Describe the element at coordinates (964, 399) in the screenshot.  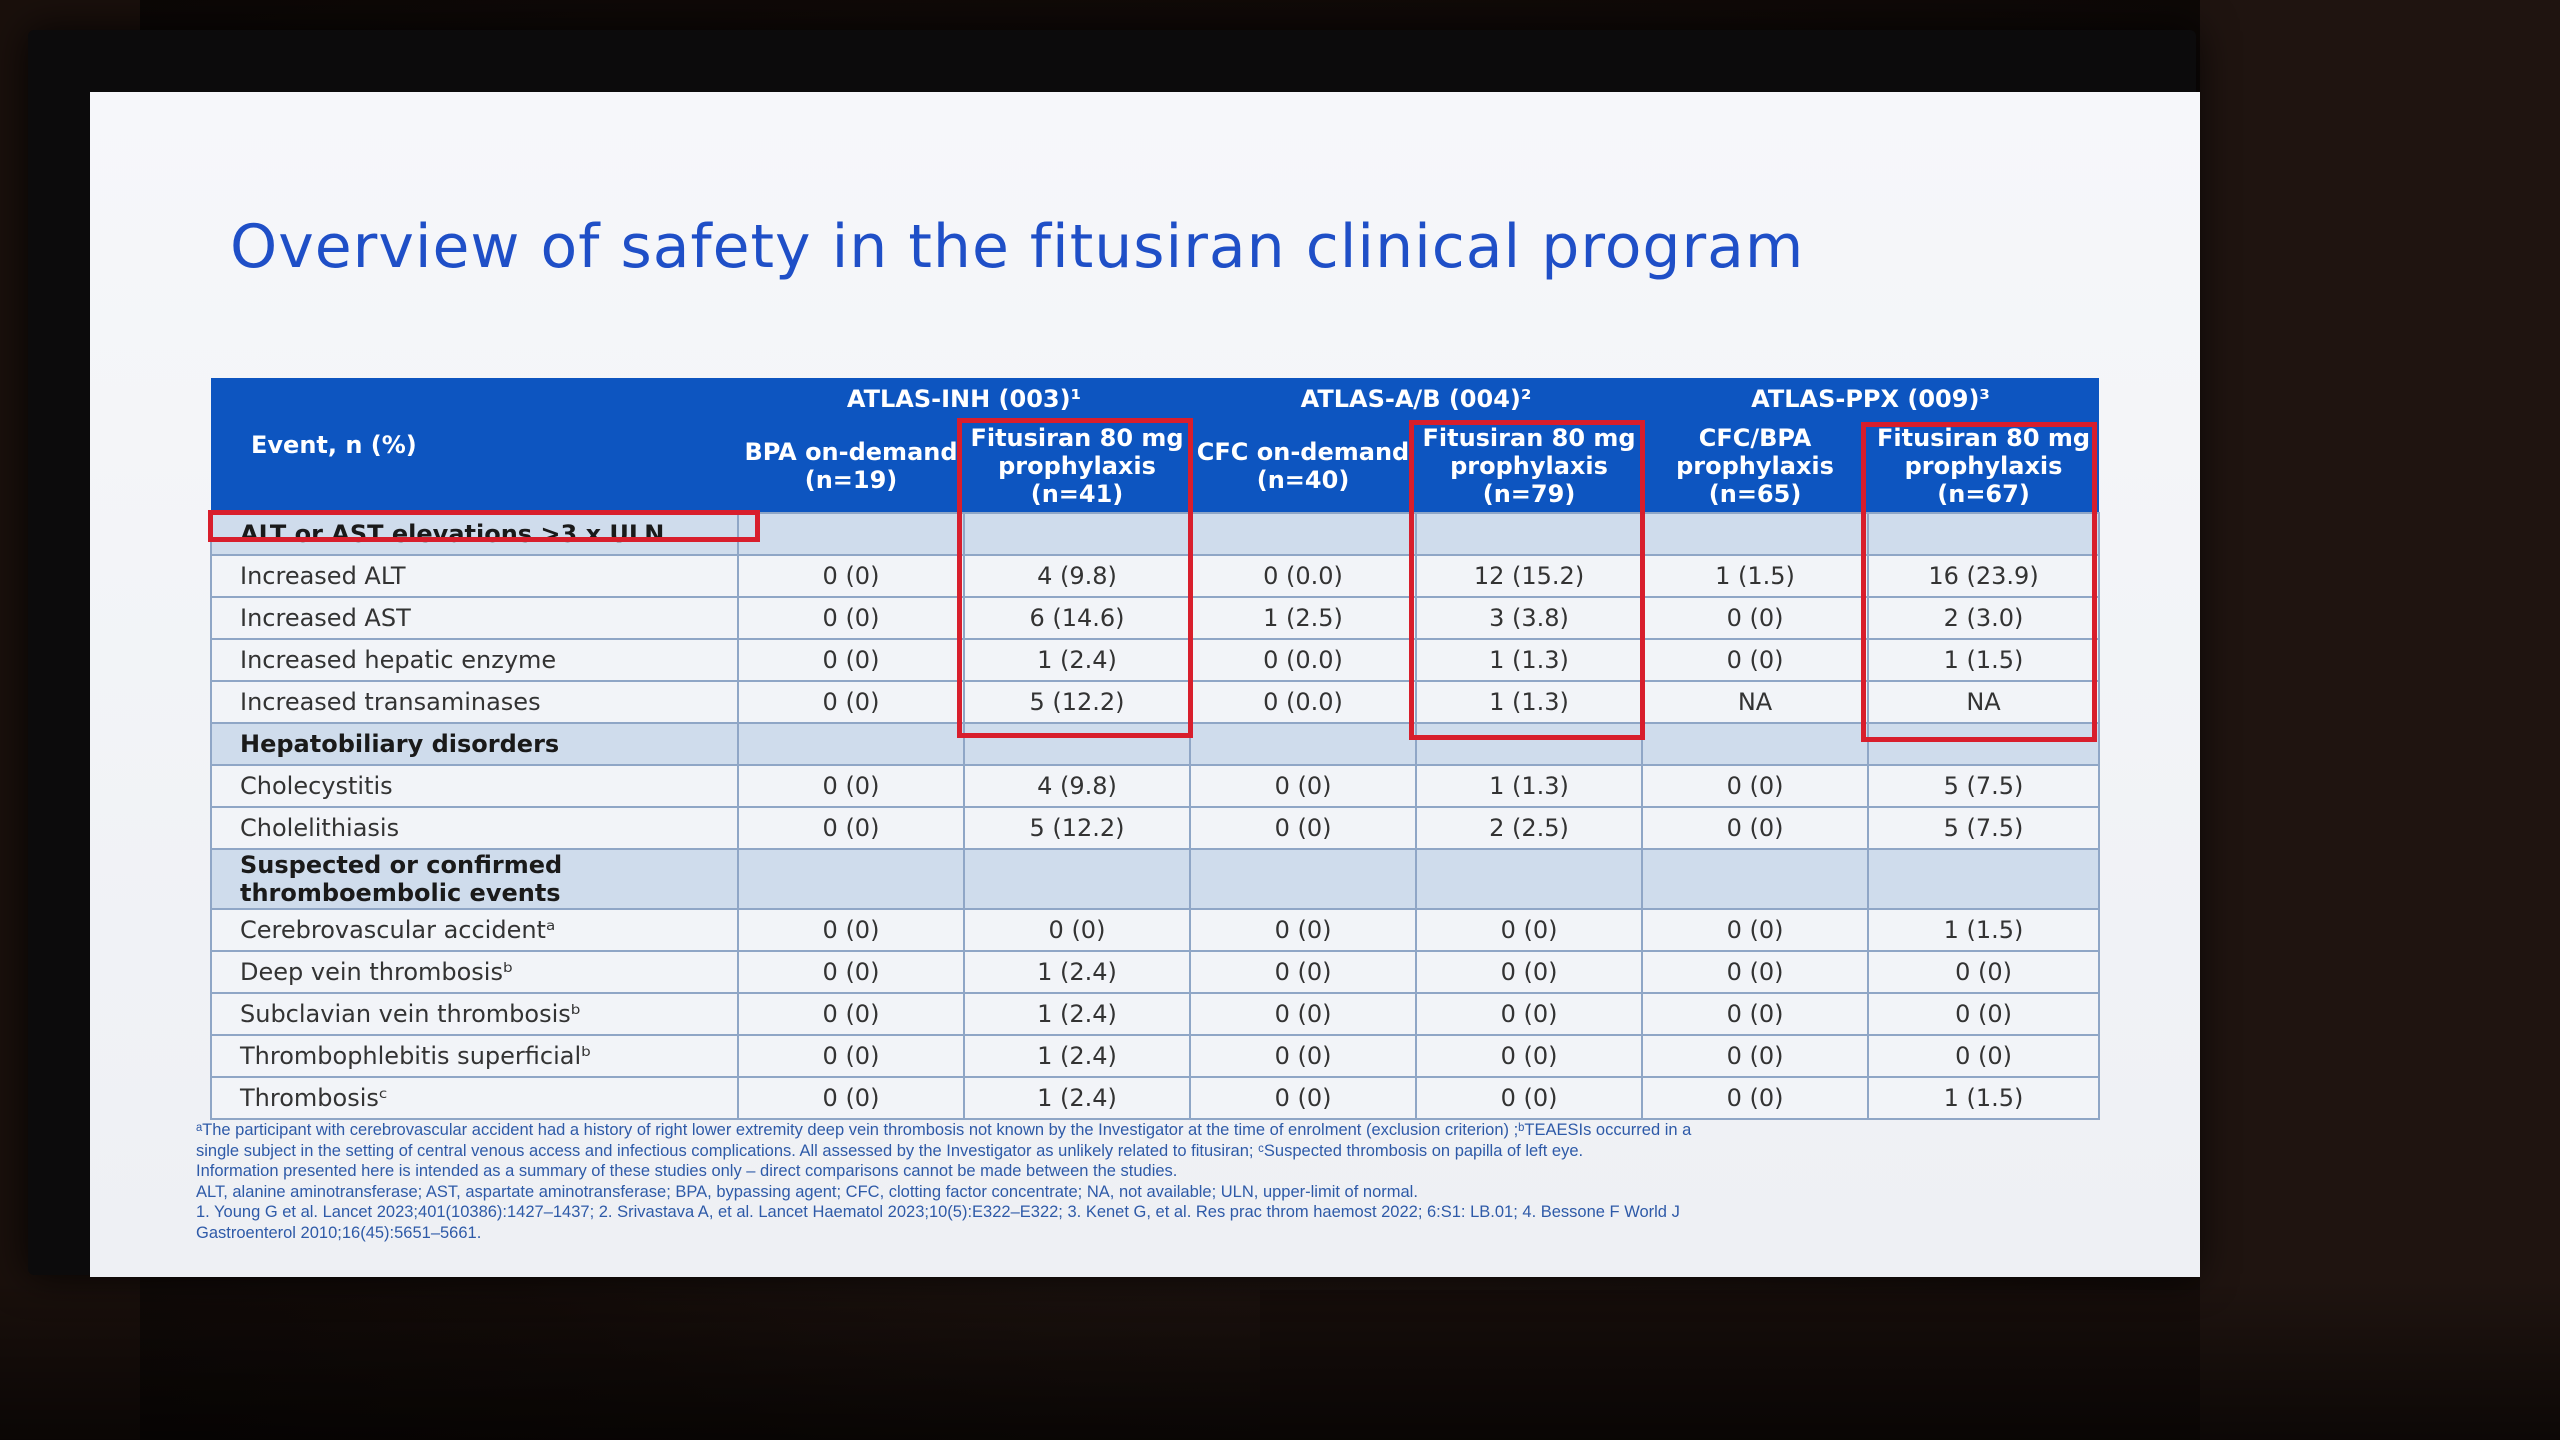
I see `study-group-atlas-inh: ATLAS-INH (003)¹` at that location.